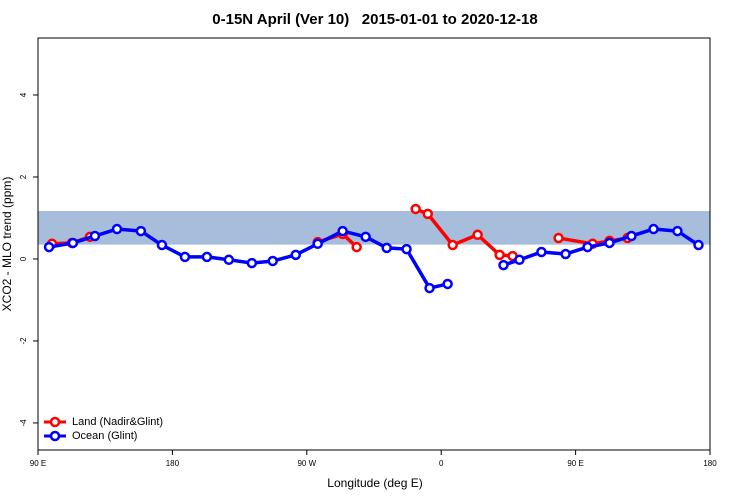 The image size is (750, 500). Describe the element at coordinates (23, 94) in the screenshot. I see `y-tick-label: 4` at that location.